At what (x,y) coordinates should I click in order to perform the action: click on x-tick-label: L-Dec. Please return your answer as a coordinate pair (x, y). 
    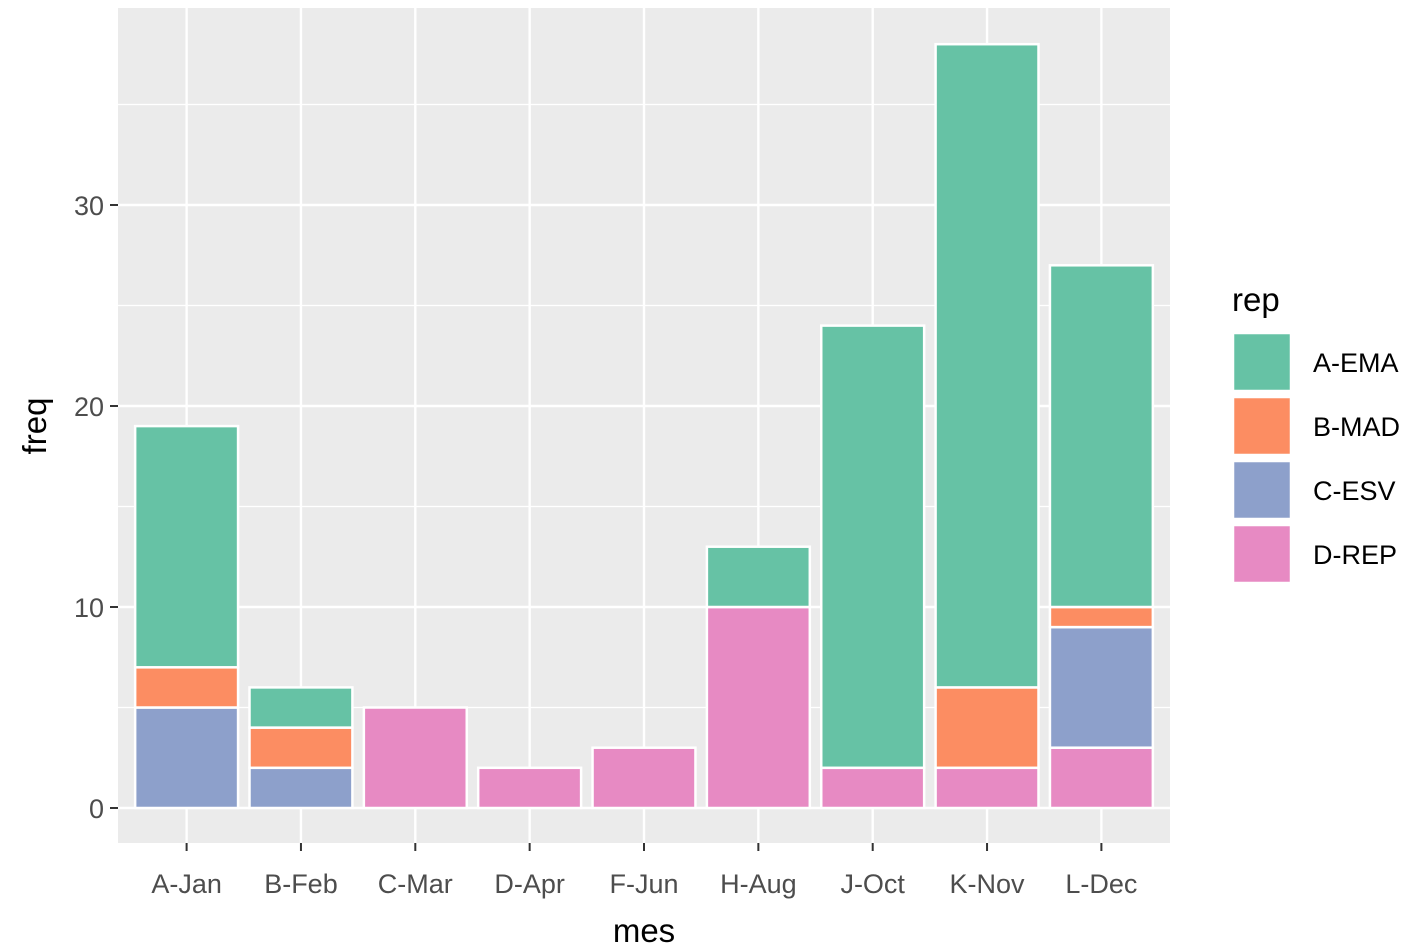
    Looking at the image, I should click on (1101, 884).